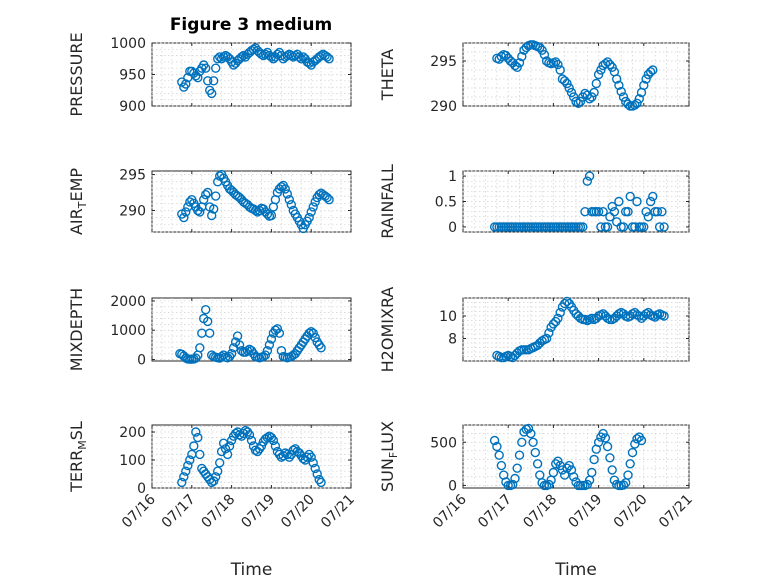 The width and height of the screenshot is (778, 583). Describe the element at coordinates (298, 512) in the screenshot. I see `x-tick-label: 07/20` at that location.